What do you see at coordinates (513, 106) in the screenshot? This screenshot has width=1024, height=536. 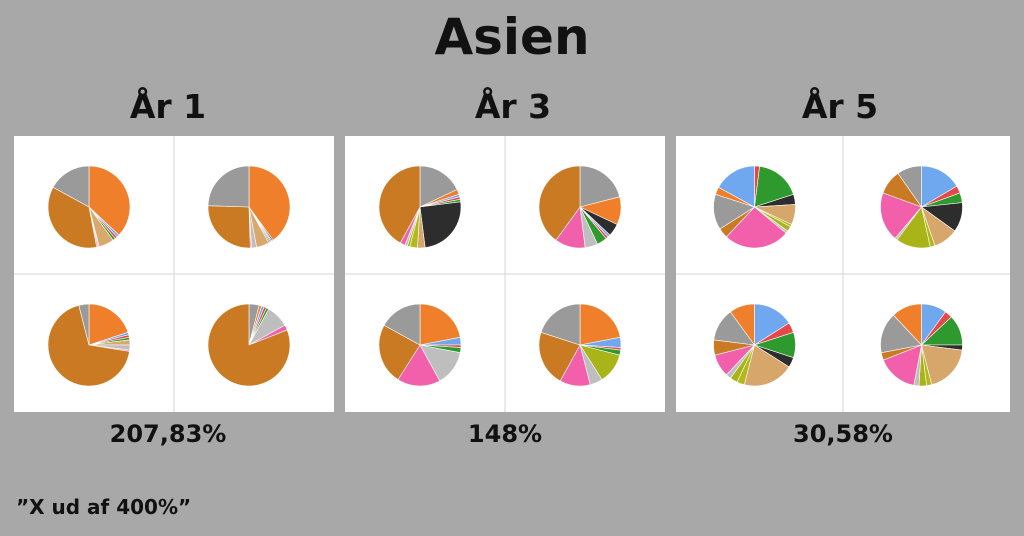 I see `year-title-3: År 3` at bounding box center [513, 106].